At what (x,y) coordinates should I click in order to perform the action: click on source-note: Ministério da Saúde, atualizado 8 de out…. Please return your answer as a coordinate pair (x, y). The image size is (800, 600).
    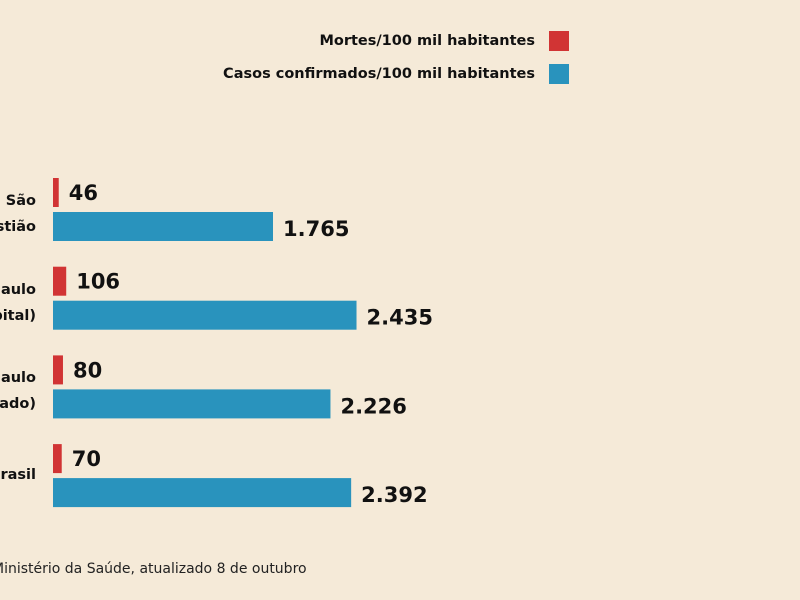
    Looking at the image, I should click on (153, 569).